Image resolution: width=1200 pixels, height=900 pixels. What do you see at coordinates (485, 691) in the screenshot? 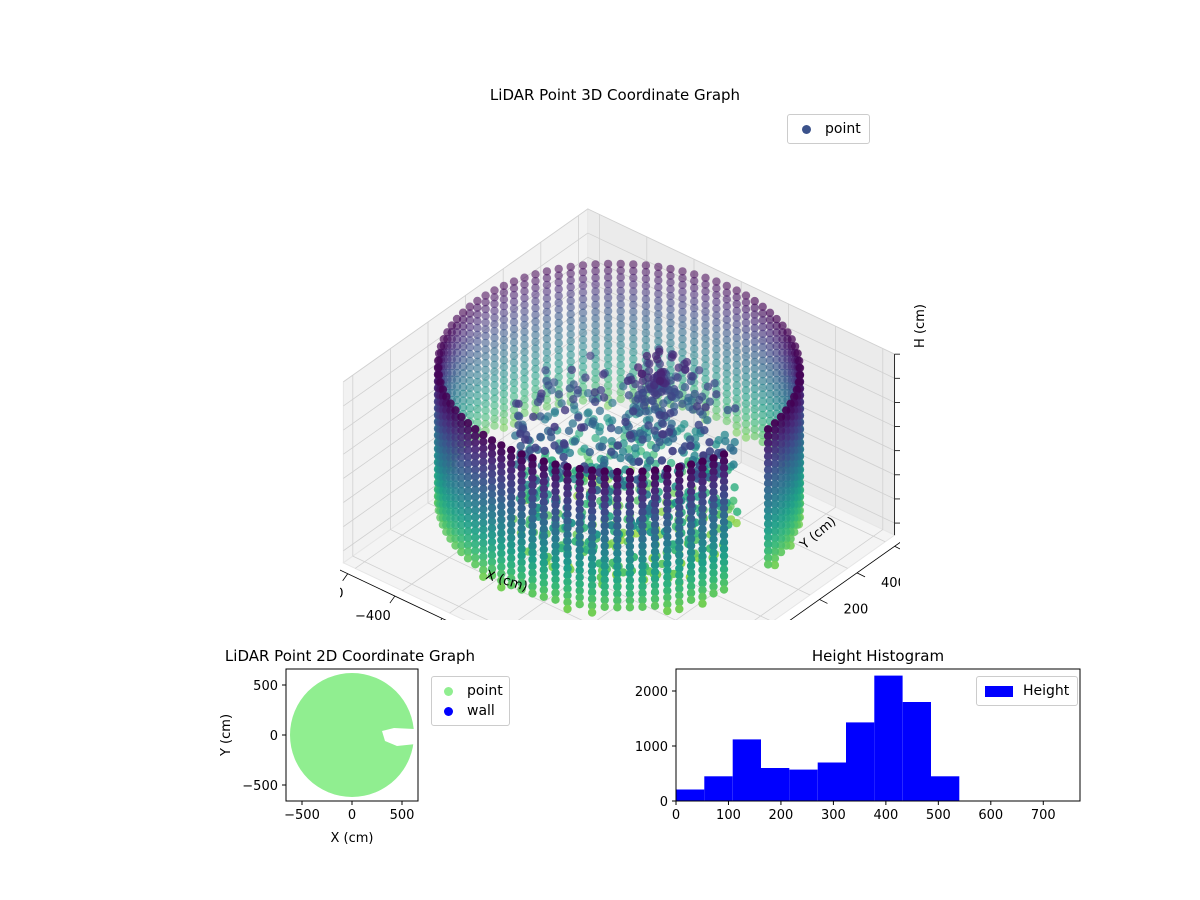
I see `legend-point-2d-label: point` at bounding box center [485, 691].